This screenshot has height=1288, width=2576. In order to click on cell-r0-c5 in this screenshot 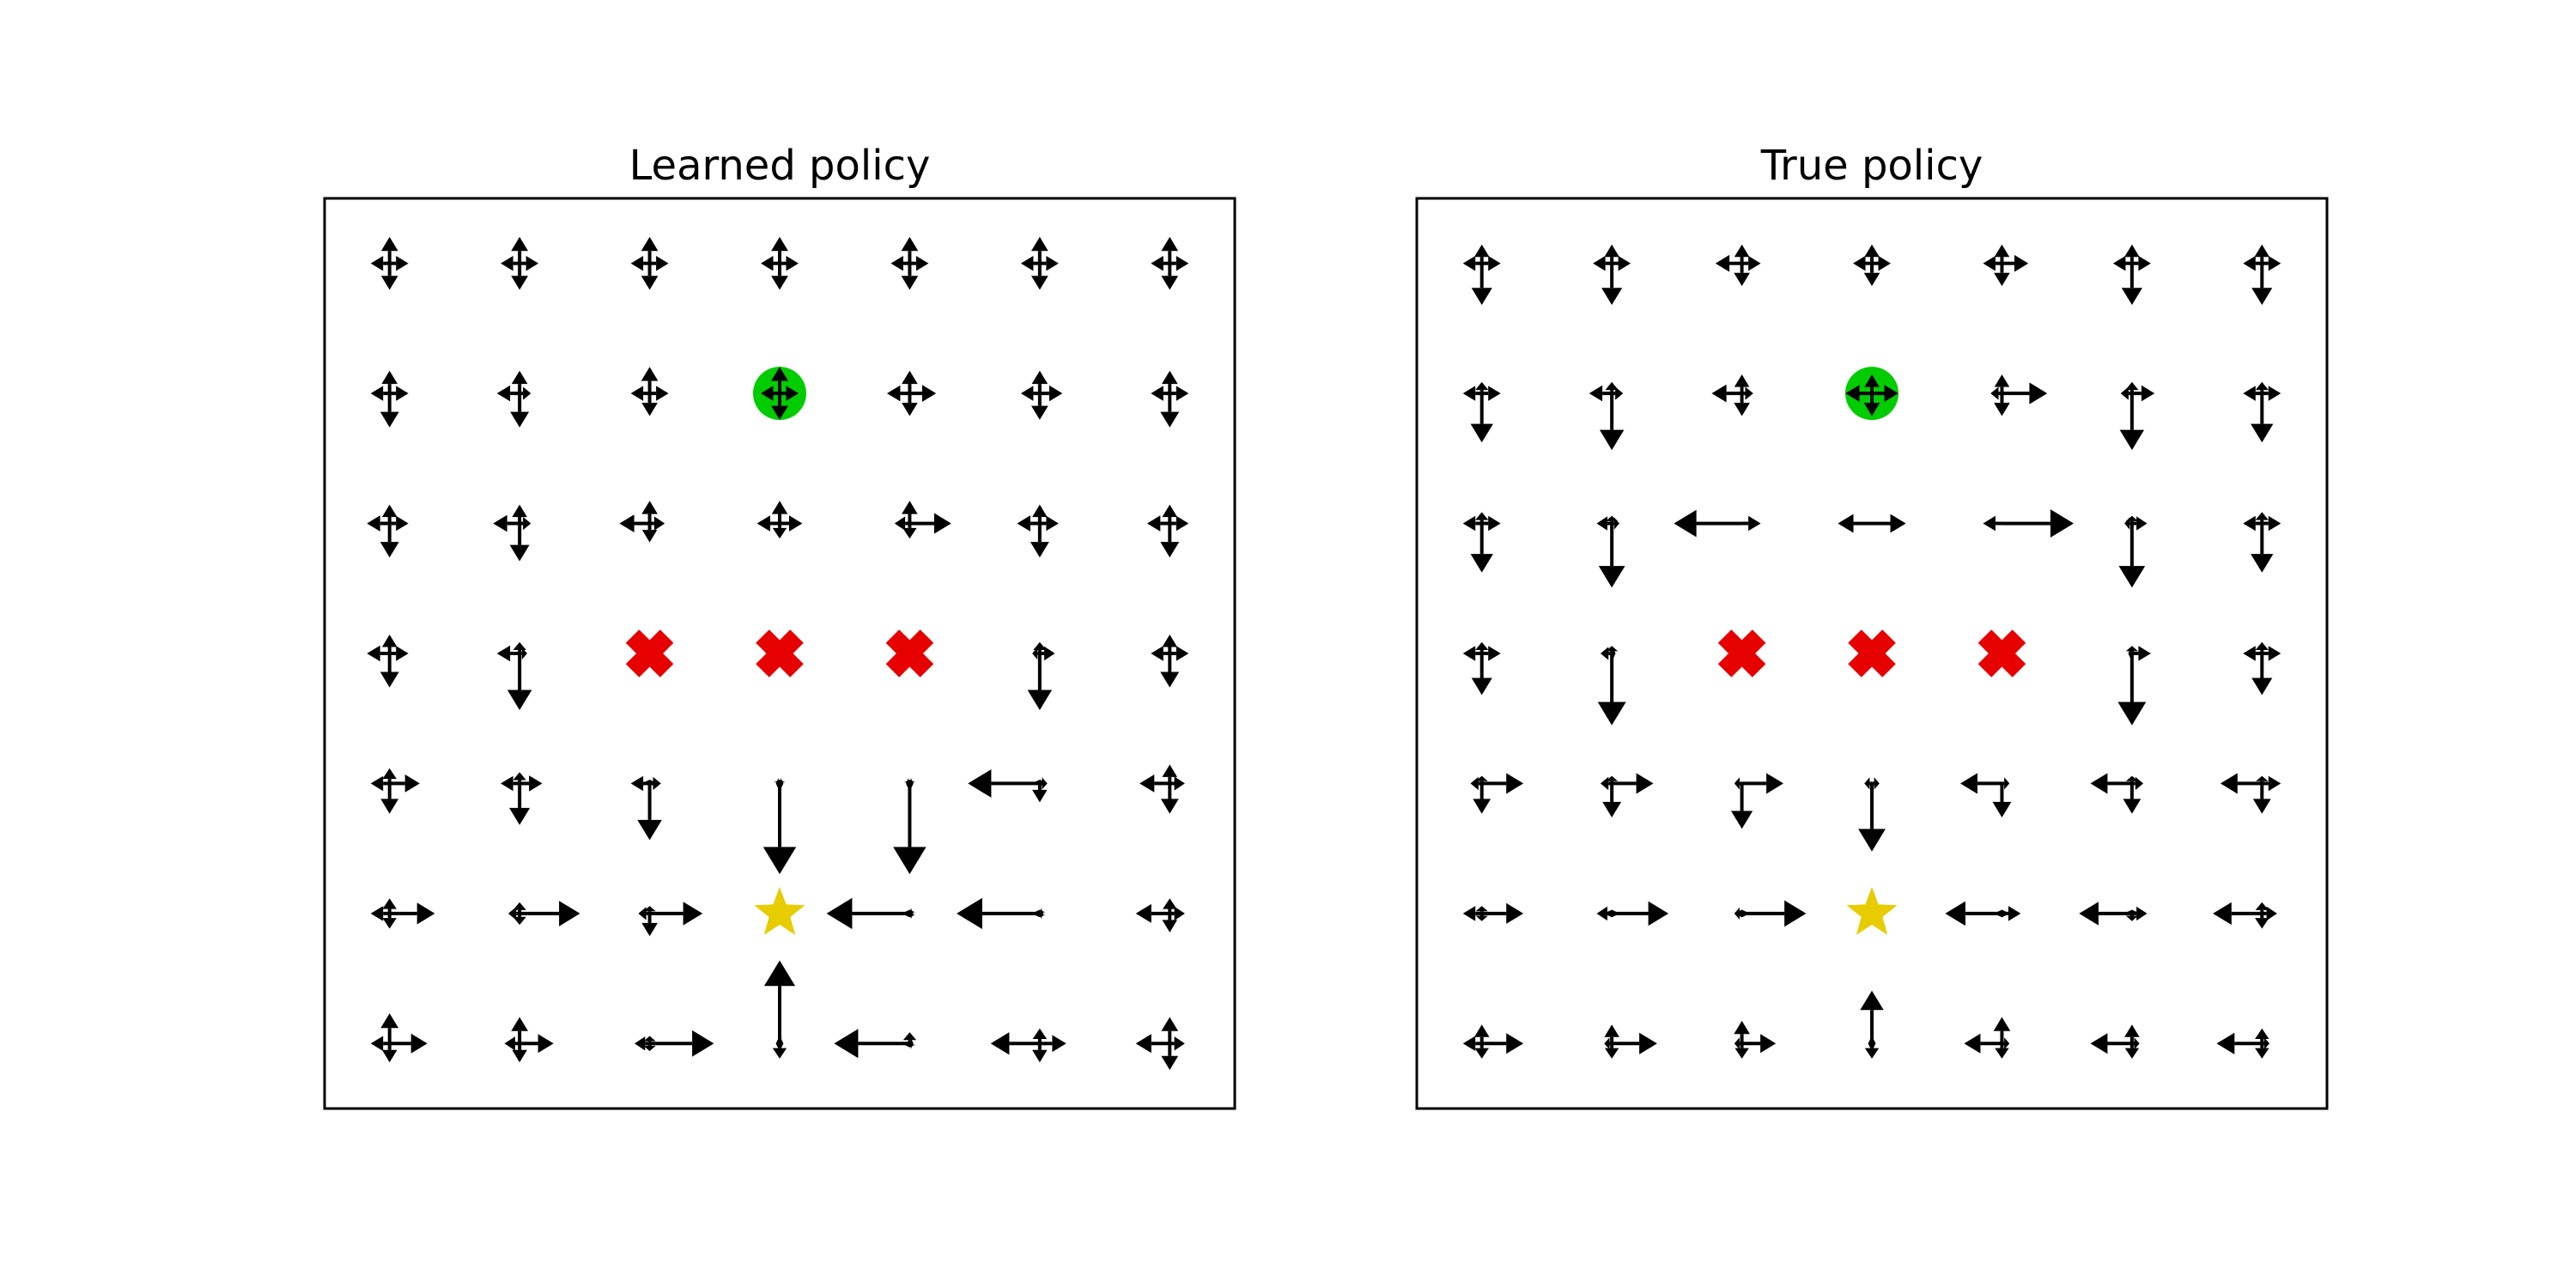, I will do `click(1039, 263)`.